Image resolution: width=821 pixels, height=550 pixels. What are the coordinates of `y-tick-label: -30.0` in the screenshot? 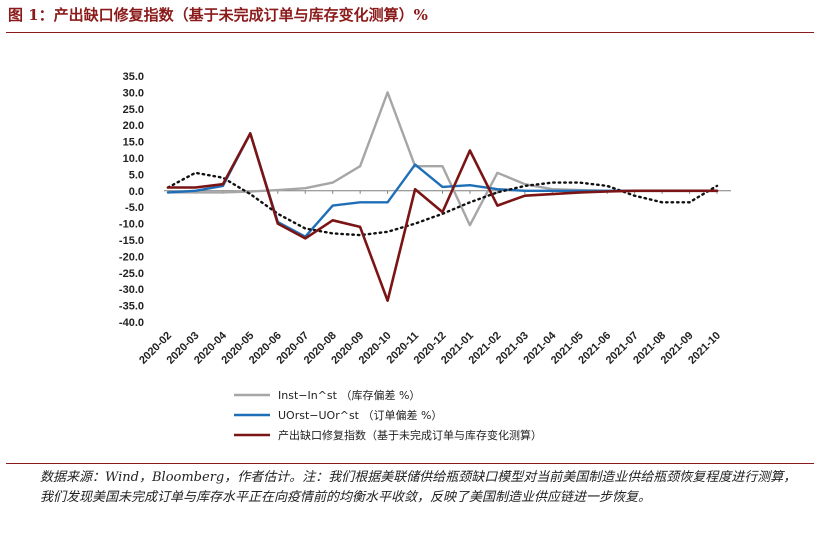 It's located at (131, 290).